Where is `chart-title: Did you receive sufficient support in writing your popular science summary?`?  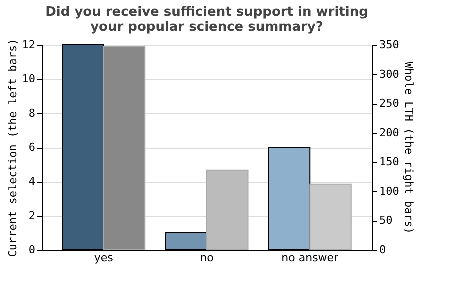
chart-title: Did you receive sufficient support in writing your popular science summary? is located at coordinates (207, 20).